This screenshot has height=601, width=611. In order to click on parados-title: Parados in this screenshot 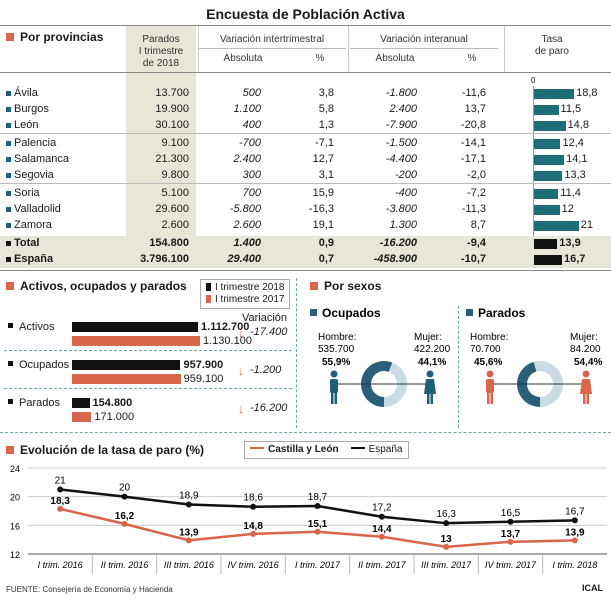, I will do `click(502, 313)`.